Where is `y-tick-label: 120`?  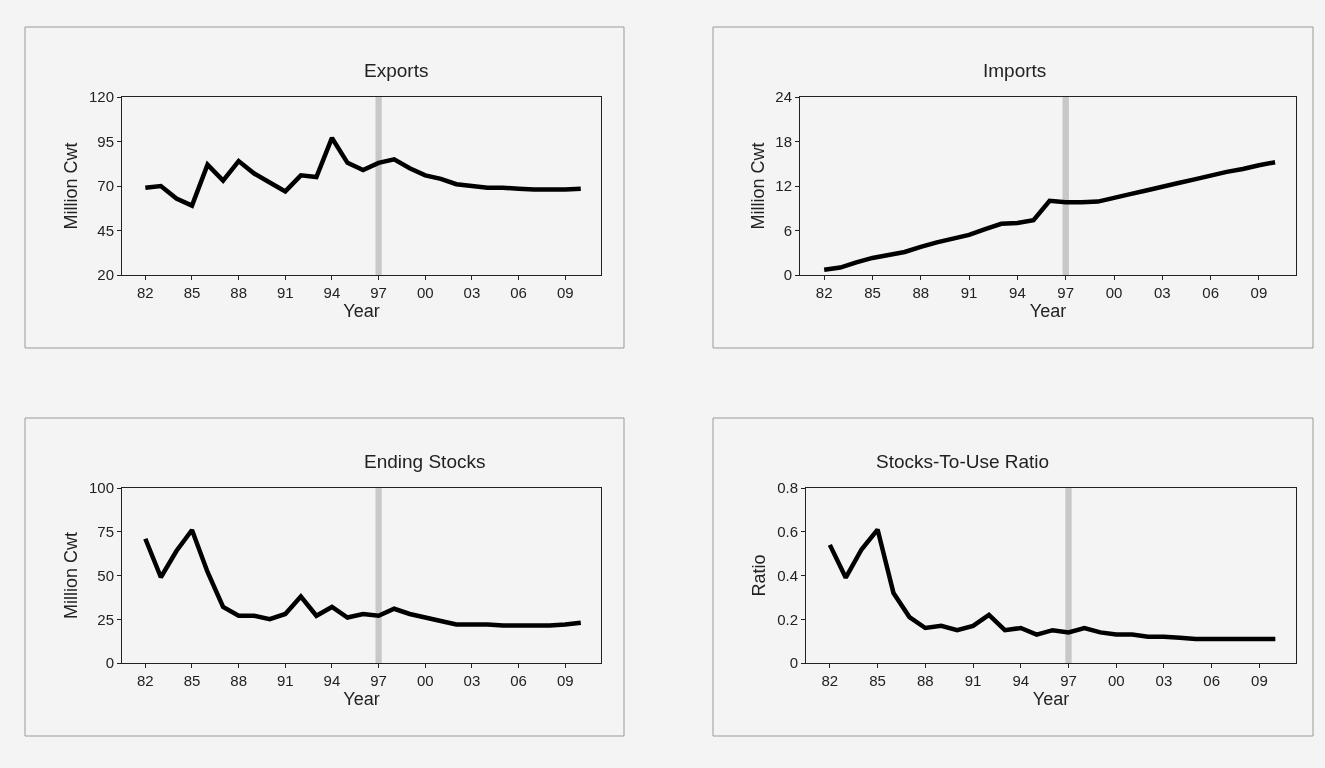
y-tick-label: 120 is located at coordinates (101, 97).